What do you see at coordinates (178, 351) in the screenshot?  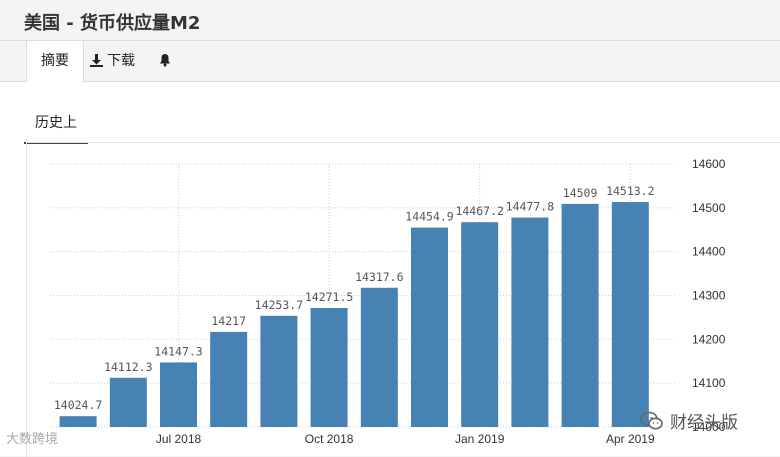 I see `bar-value-label: 14147.3` at bounding box center [178, 351].